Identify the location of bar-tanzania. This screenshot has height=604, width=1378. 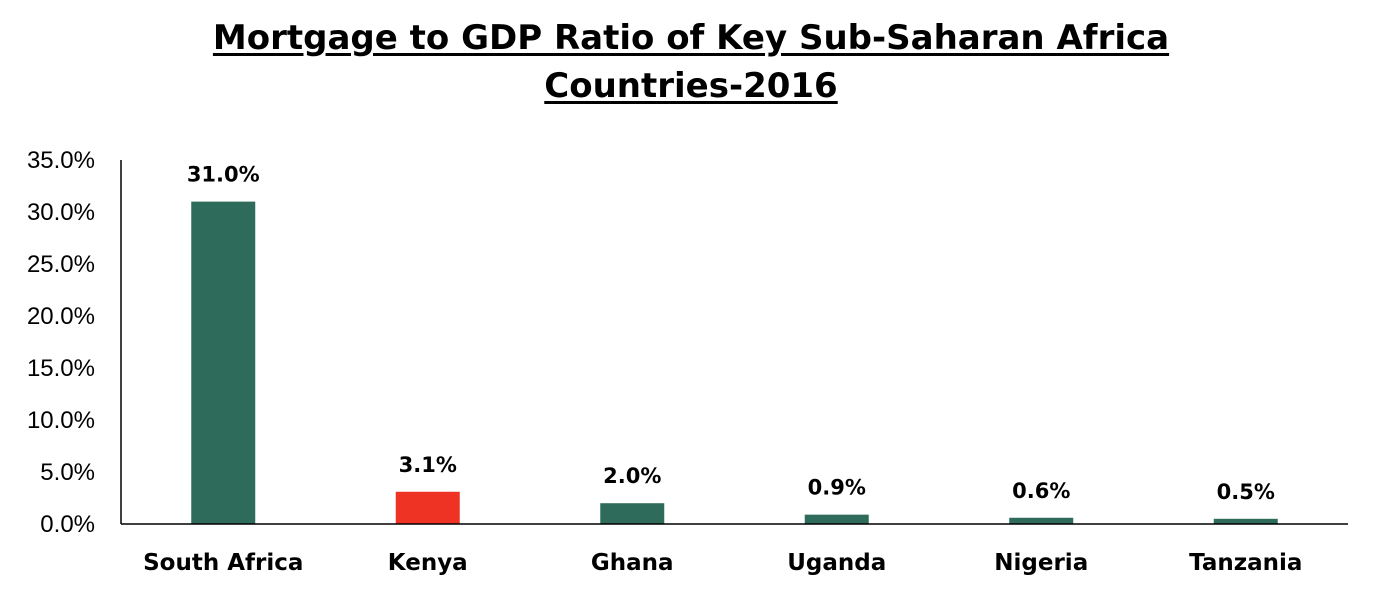
(1245, 521).